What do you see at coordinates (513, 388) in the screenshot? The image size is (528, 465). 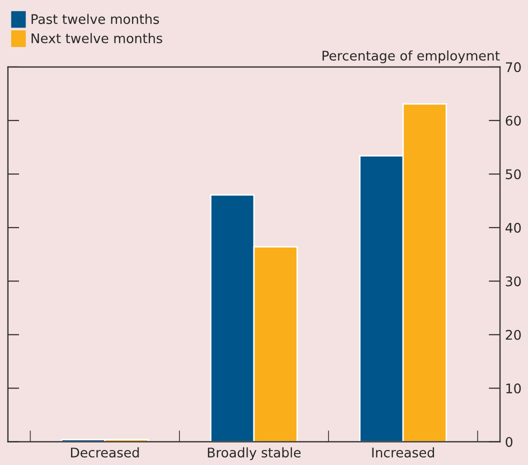 I see `y-tick-label: 10` at bounding box center [513, 388].